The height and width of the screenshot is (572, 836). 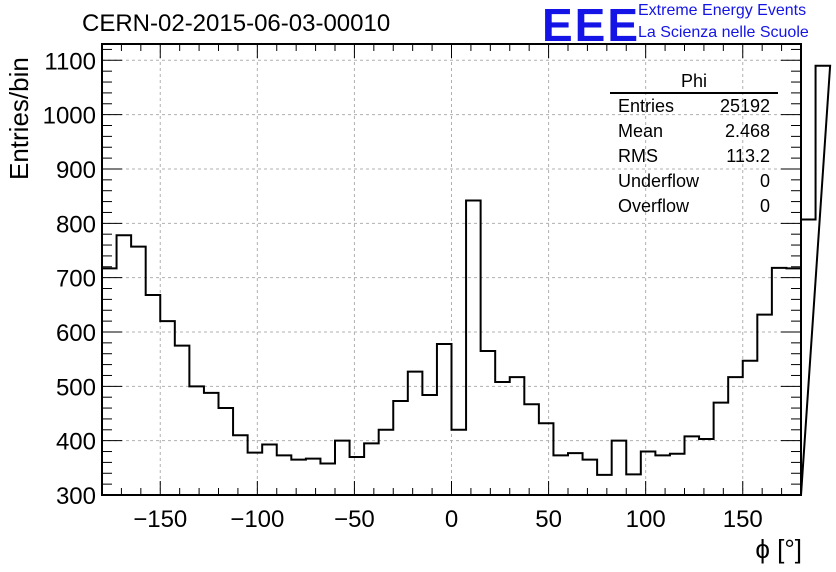 What do you see at coordinates (748, 156) in the screenshot?
I see `stats-value: 113.2` at bounding box center [748, 156].